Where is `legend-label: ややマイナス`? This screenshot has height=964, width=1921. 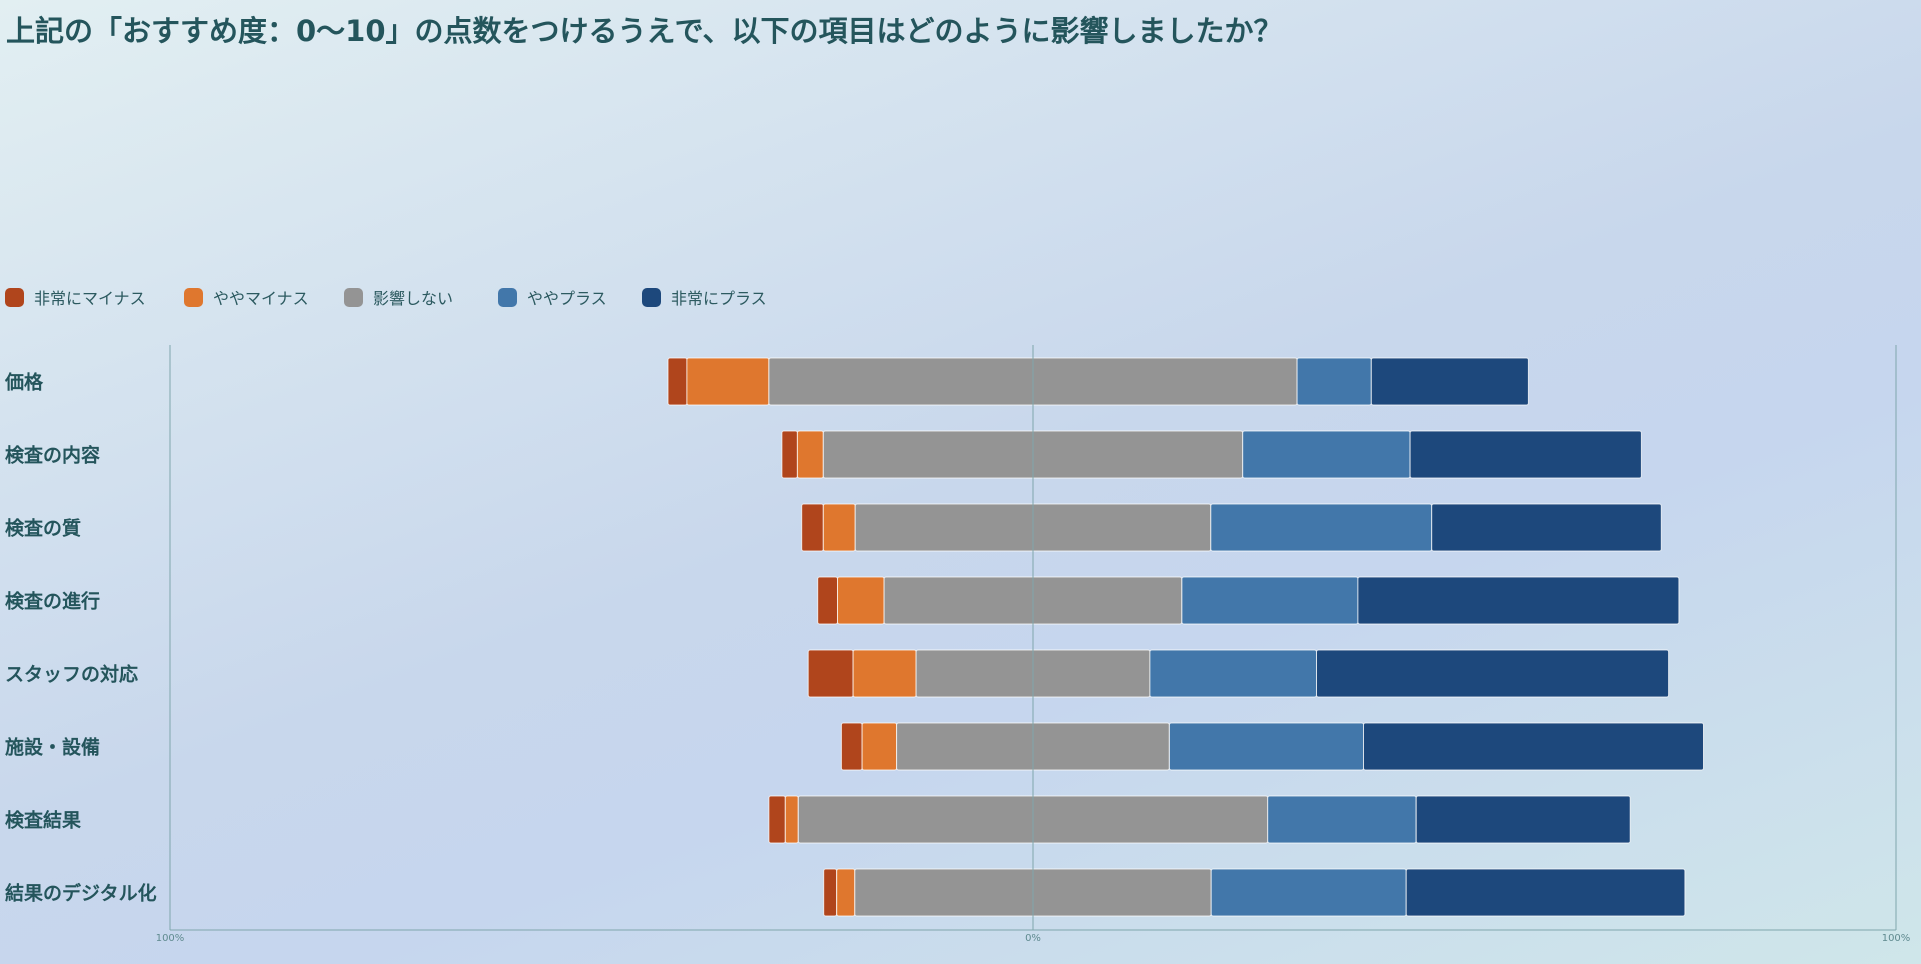 legend-label: ややマイナス is located at coordinates (261, 298).